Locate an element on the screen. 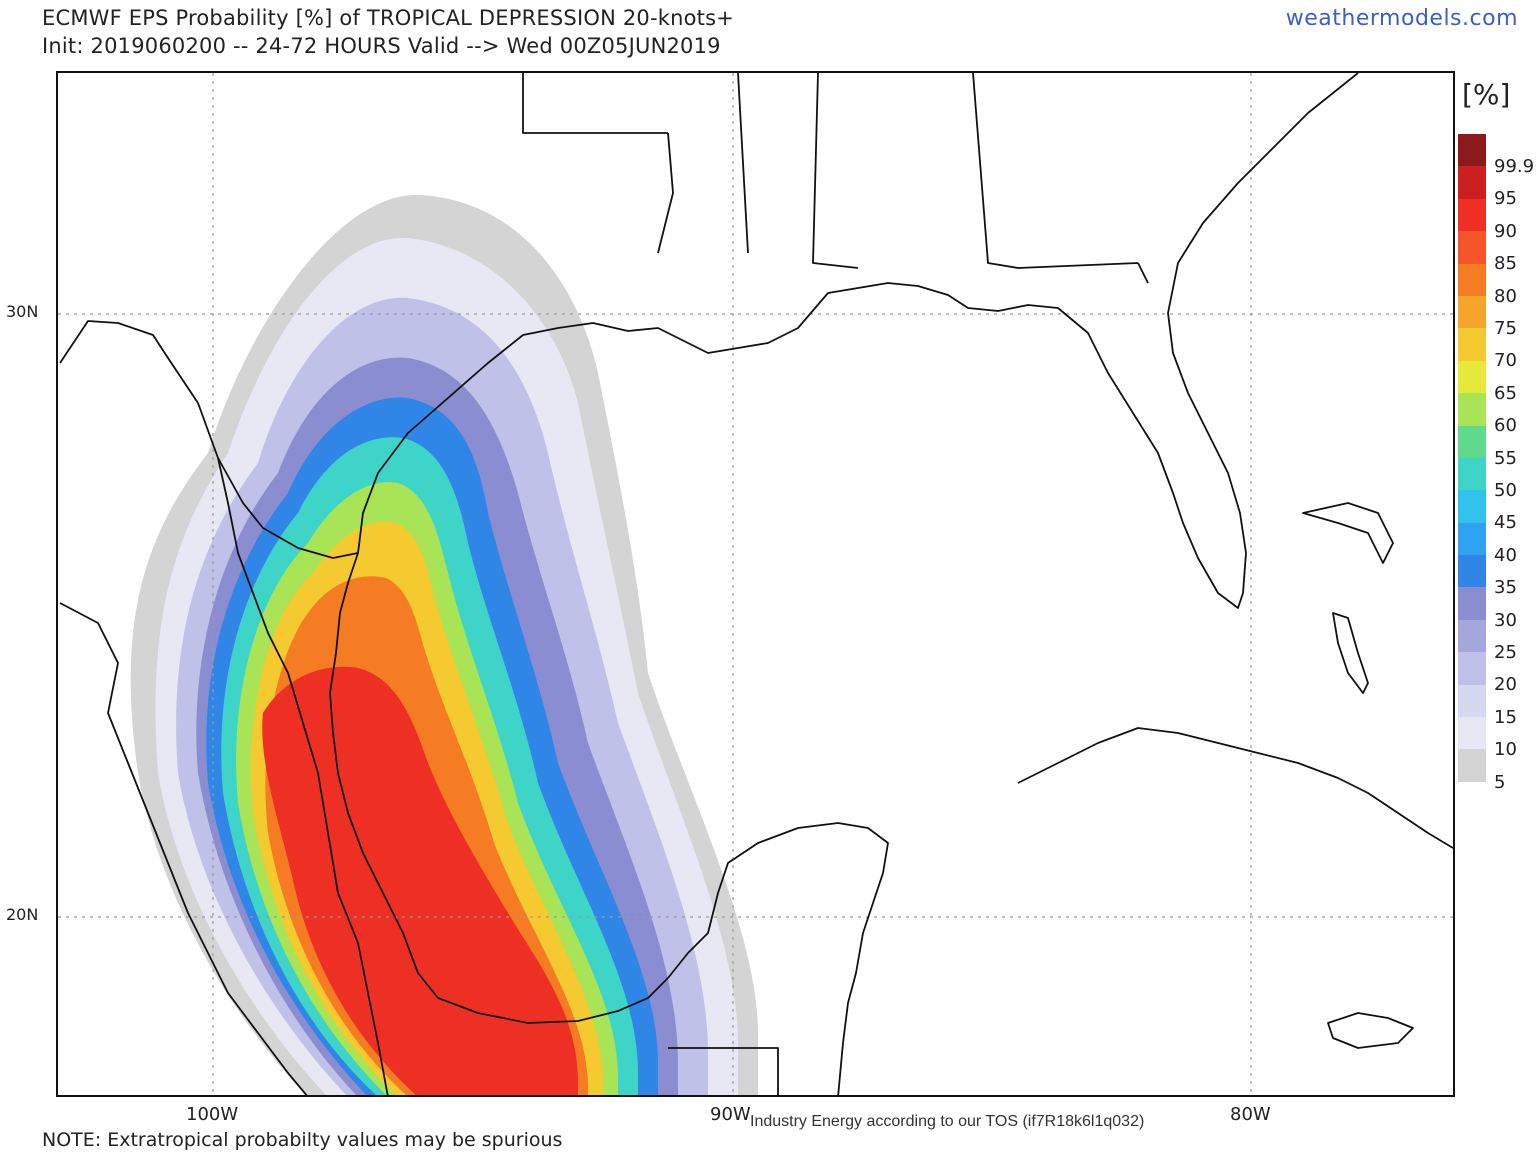 This screenshot has width=1540, height=1155. legend-label-70: 70 is located at coordinates (1505, 361).